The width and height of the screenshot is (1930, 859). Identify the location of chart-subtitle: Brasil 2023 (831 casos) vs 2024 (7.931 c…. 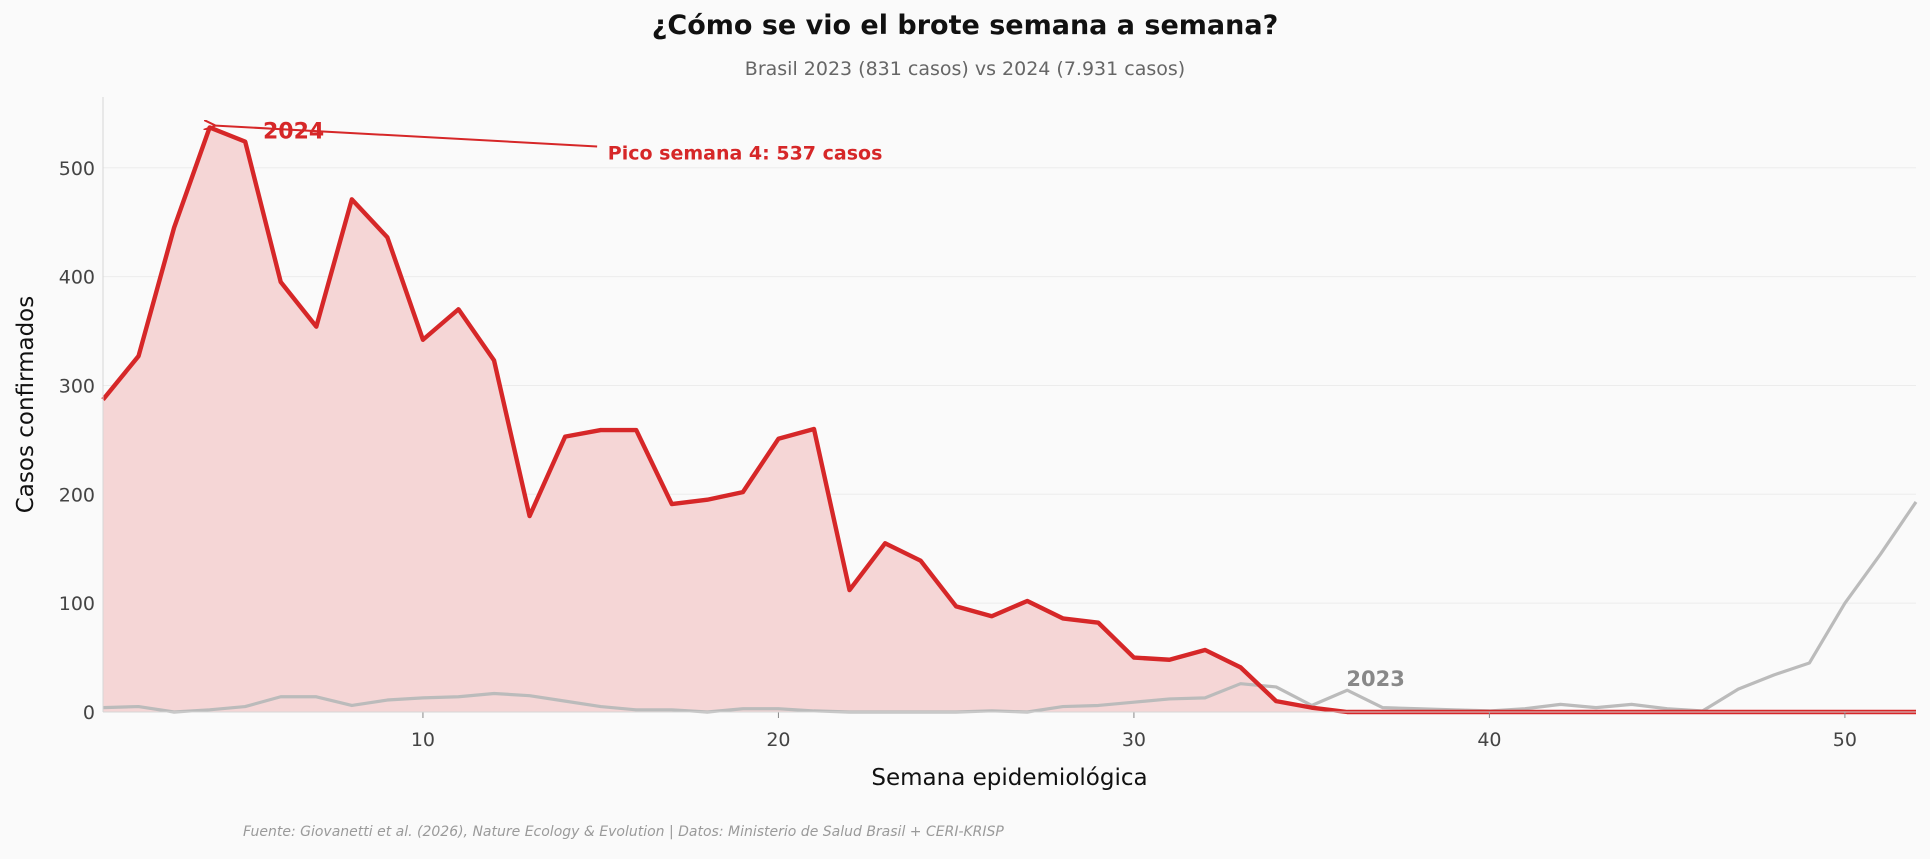
(965, 69).